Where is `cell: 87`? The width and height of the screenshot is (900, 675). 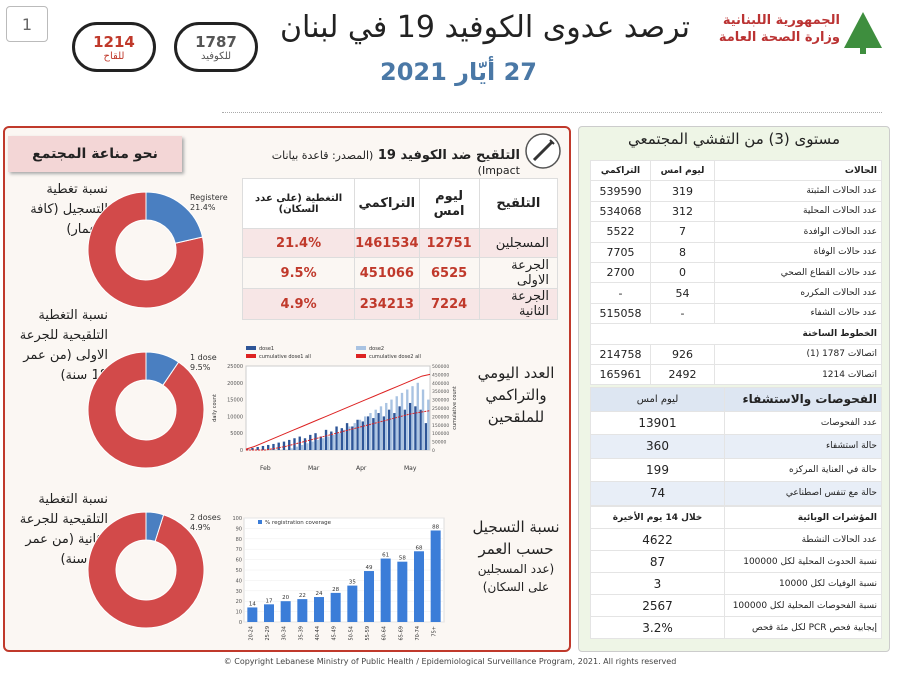 cell: 87 is located at coordinates (657, 561).